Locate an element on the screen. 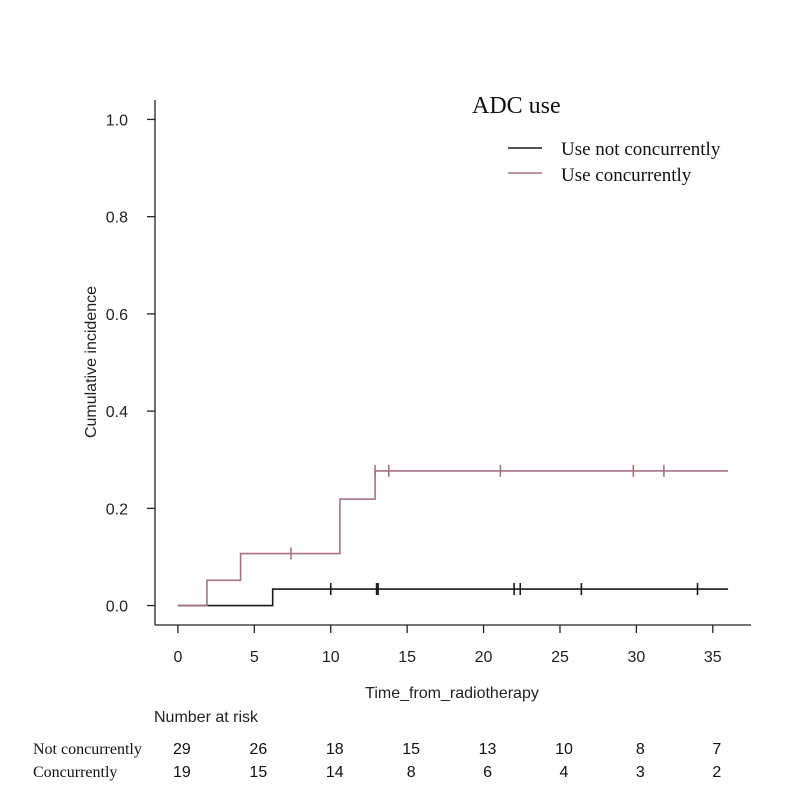 This screenshot has height=800, width=800. y-tick-label: 0.0 is located at coordinates (117, 607).